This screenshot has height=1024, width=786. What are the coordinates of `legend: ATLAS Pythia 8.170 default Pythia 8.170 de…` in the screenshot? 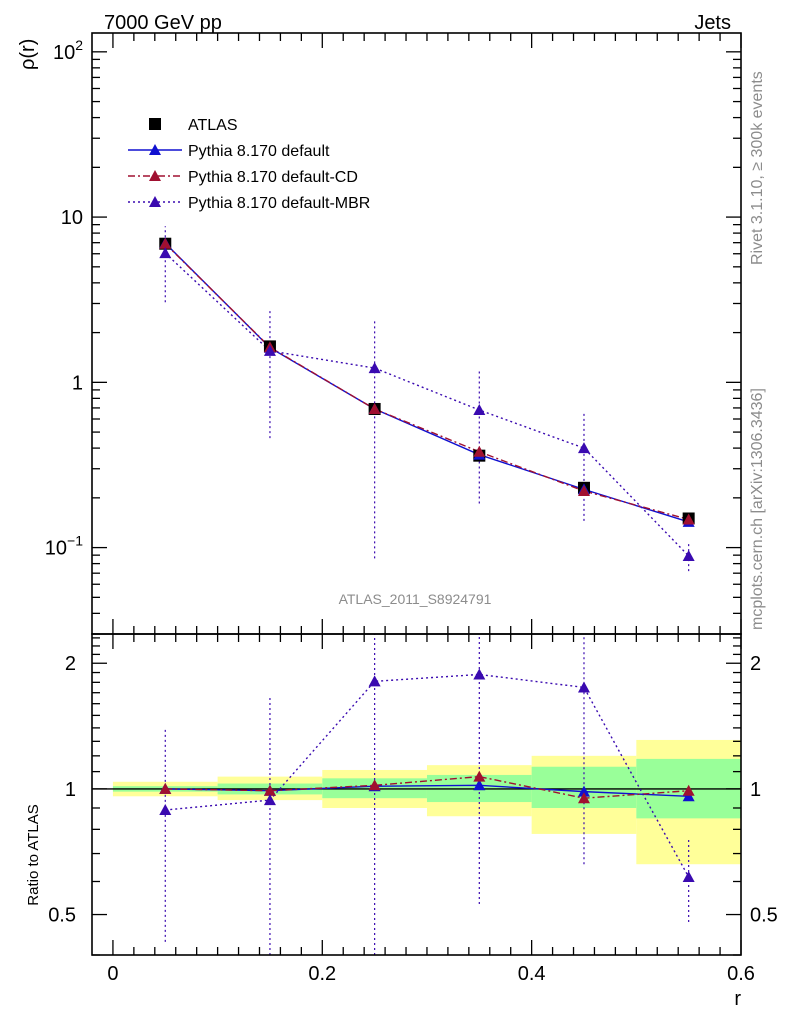 It's located at (249, 164).